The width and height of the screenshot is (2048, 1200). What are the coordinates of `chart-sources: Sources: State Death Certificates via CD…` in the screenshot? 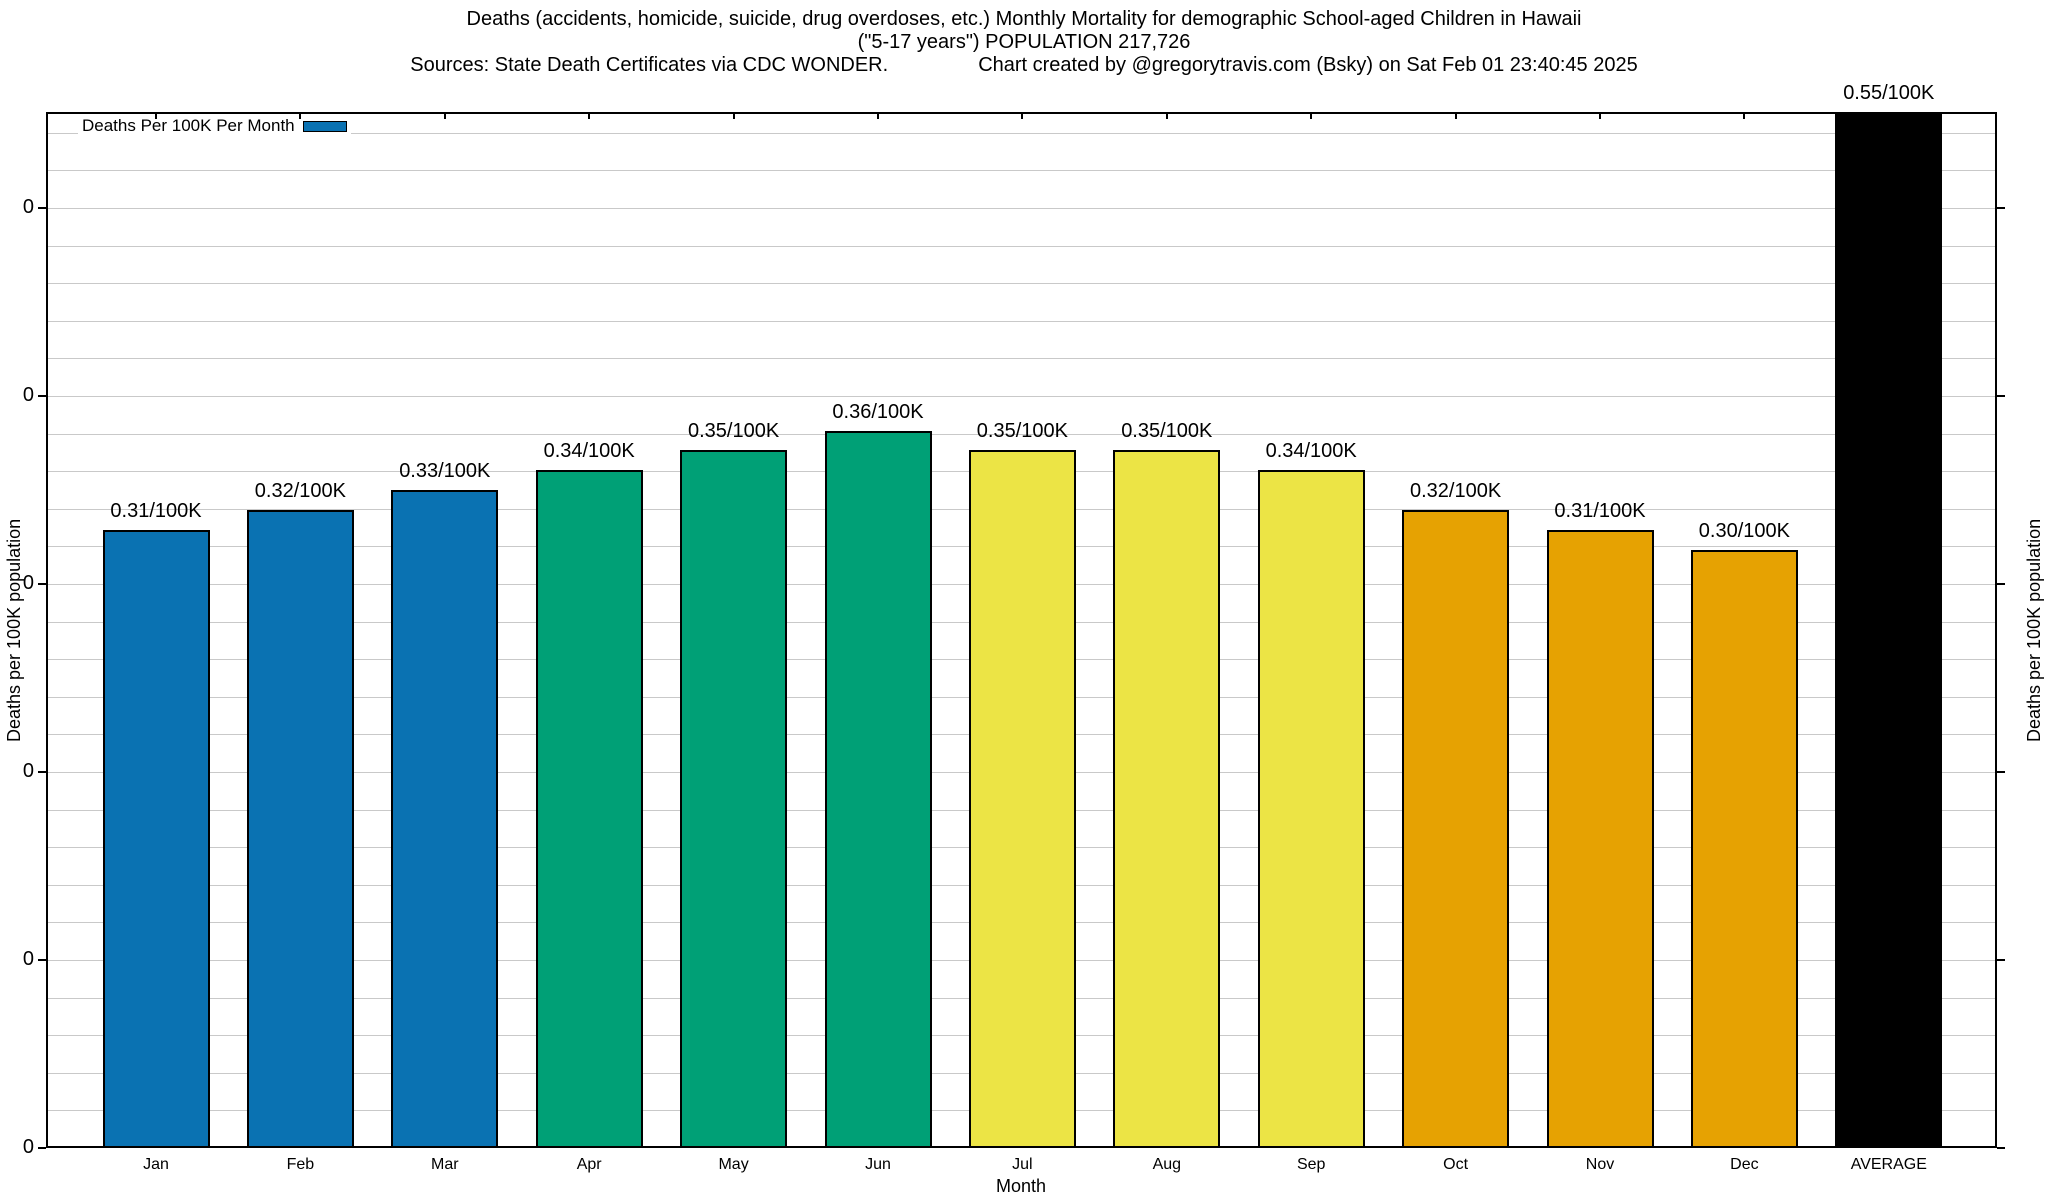 It's located at (649, 65).